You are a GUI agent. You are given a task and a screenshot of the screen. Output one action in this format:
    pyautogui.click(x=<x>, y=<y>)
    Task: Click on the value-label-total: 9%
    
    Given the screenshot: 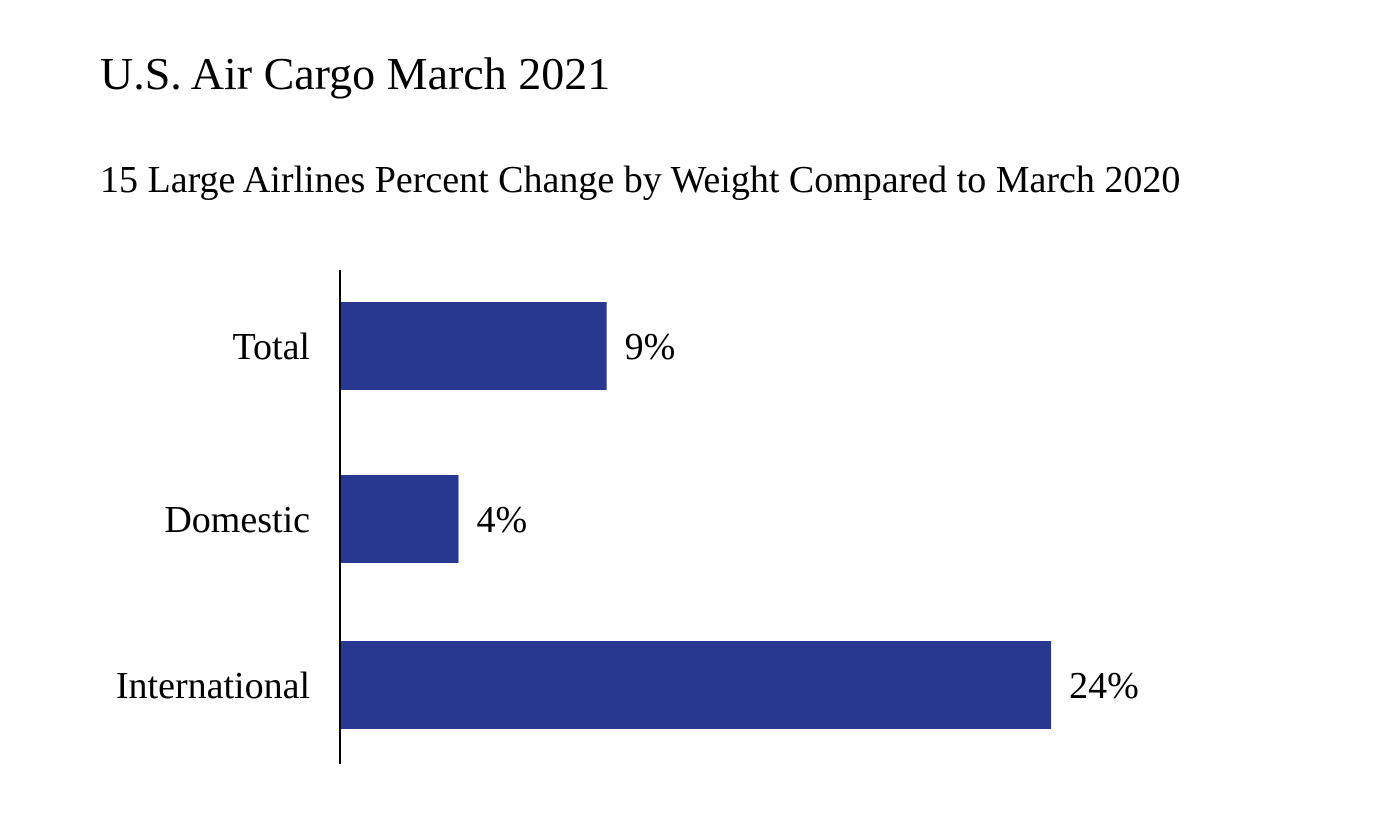 What is the action you would take?
    pyautogui.click(x=650, y=347)
    